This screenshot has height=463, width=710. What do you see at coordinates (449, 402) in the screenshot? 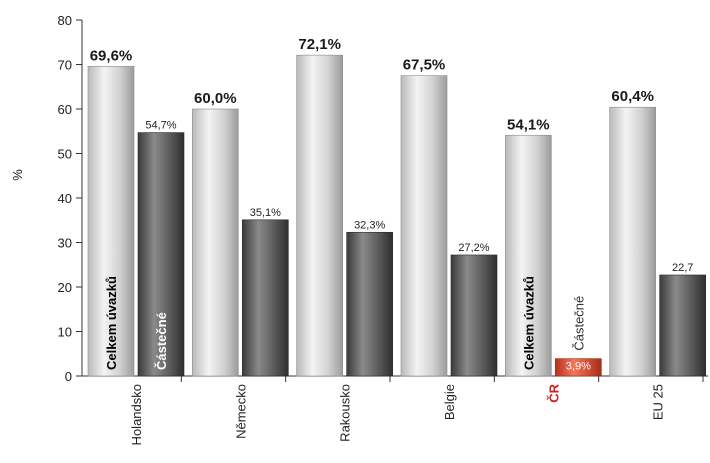
I see `category-label-3: Belgie` at bounding box center [449, 402].